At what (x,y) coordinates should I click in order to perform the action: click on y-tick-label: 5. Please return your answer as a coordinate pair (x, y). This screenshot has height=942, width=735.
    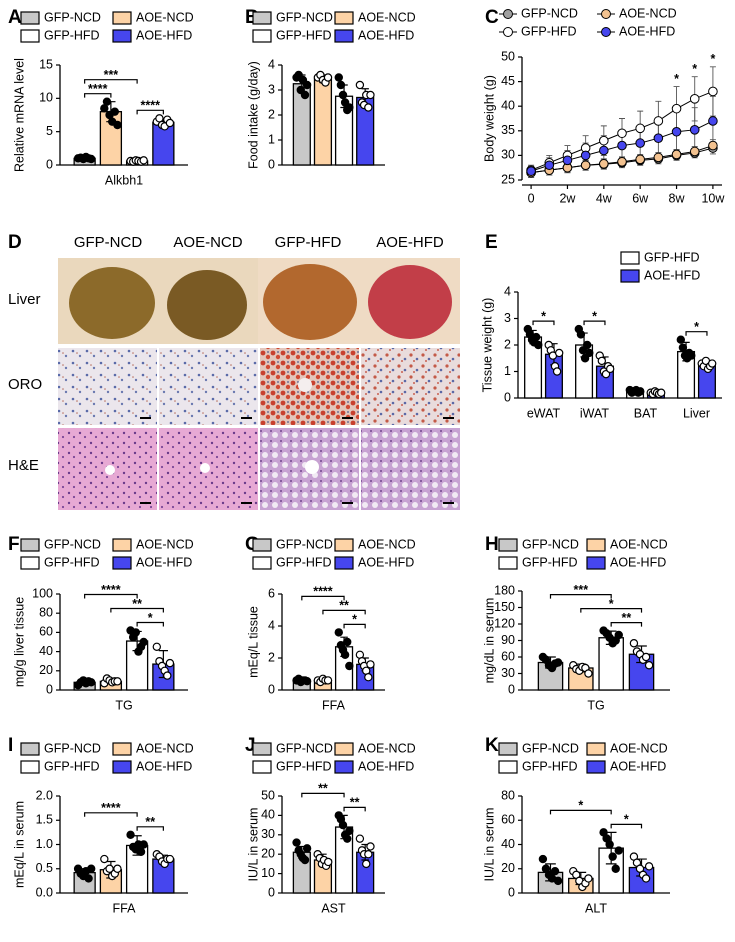
    Looking at the image, I should click on (49, 131).